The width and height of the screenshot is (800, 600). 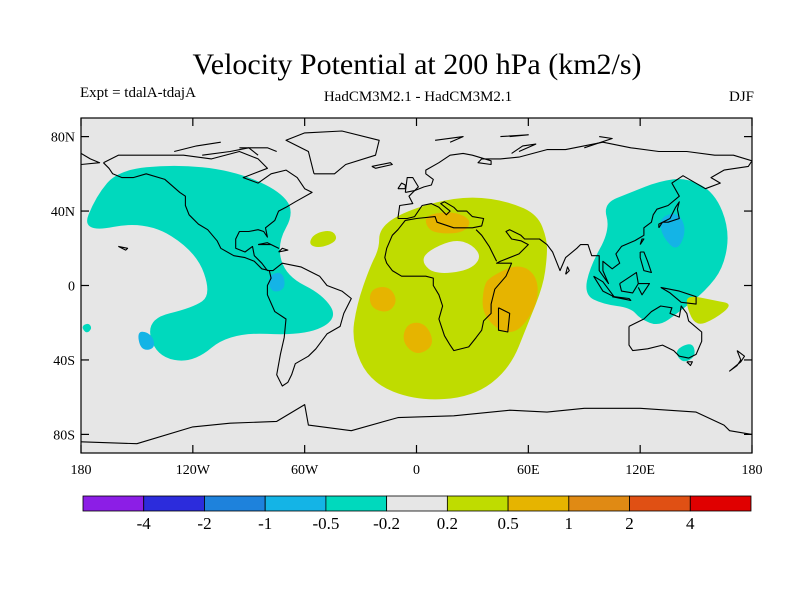 What do you see at coordinates (629, 523) in the screenshot?
I see `colorbar-label: 2` at bounding box center [629, 523].